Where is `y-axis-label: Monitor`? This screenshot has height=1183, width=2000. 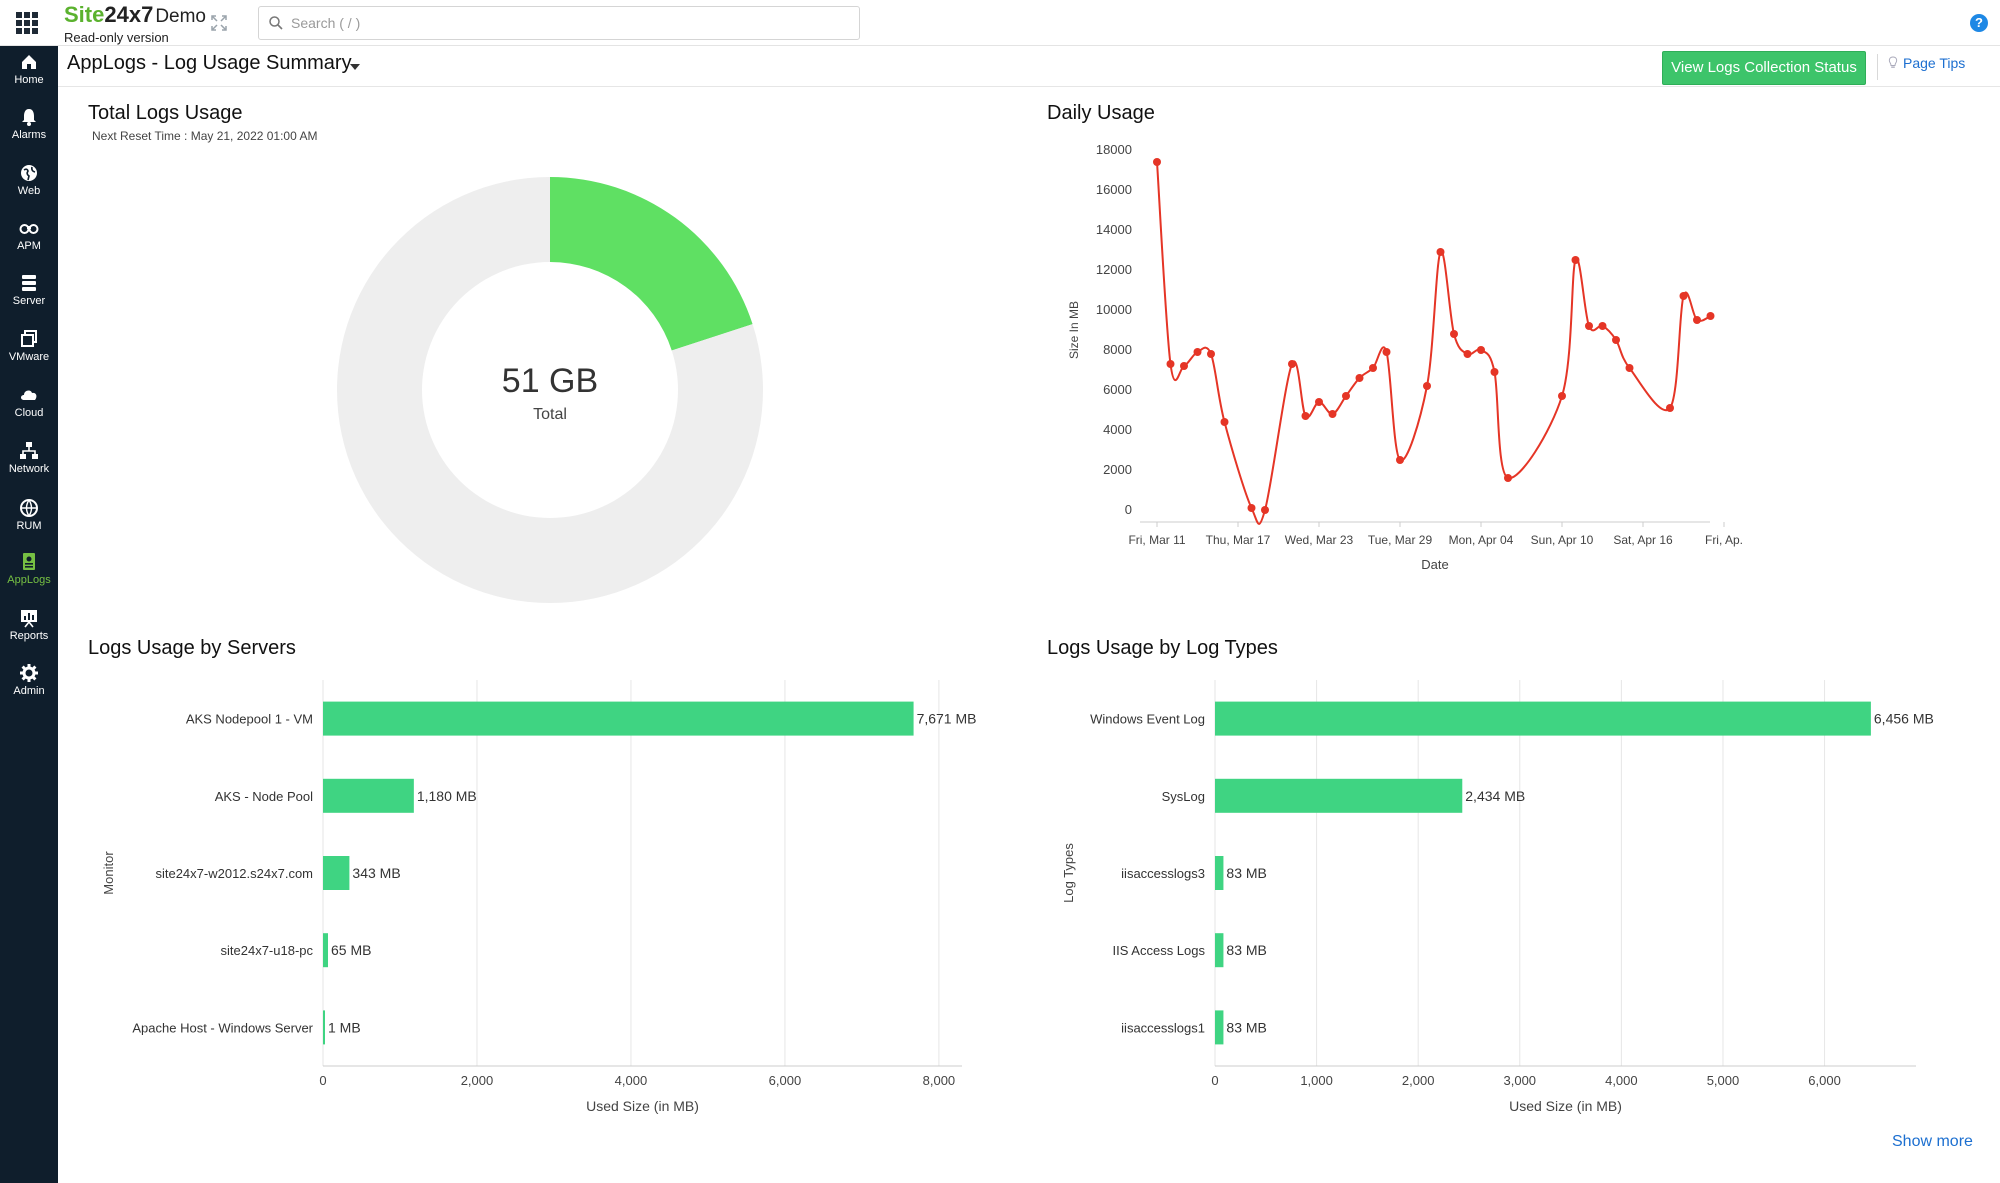 y-axis-label: Monitor is located at coordinates (108, 873).